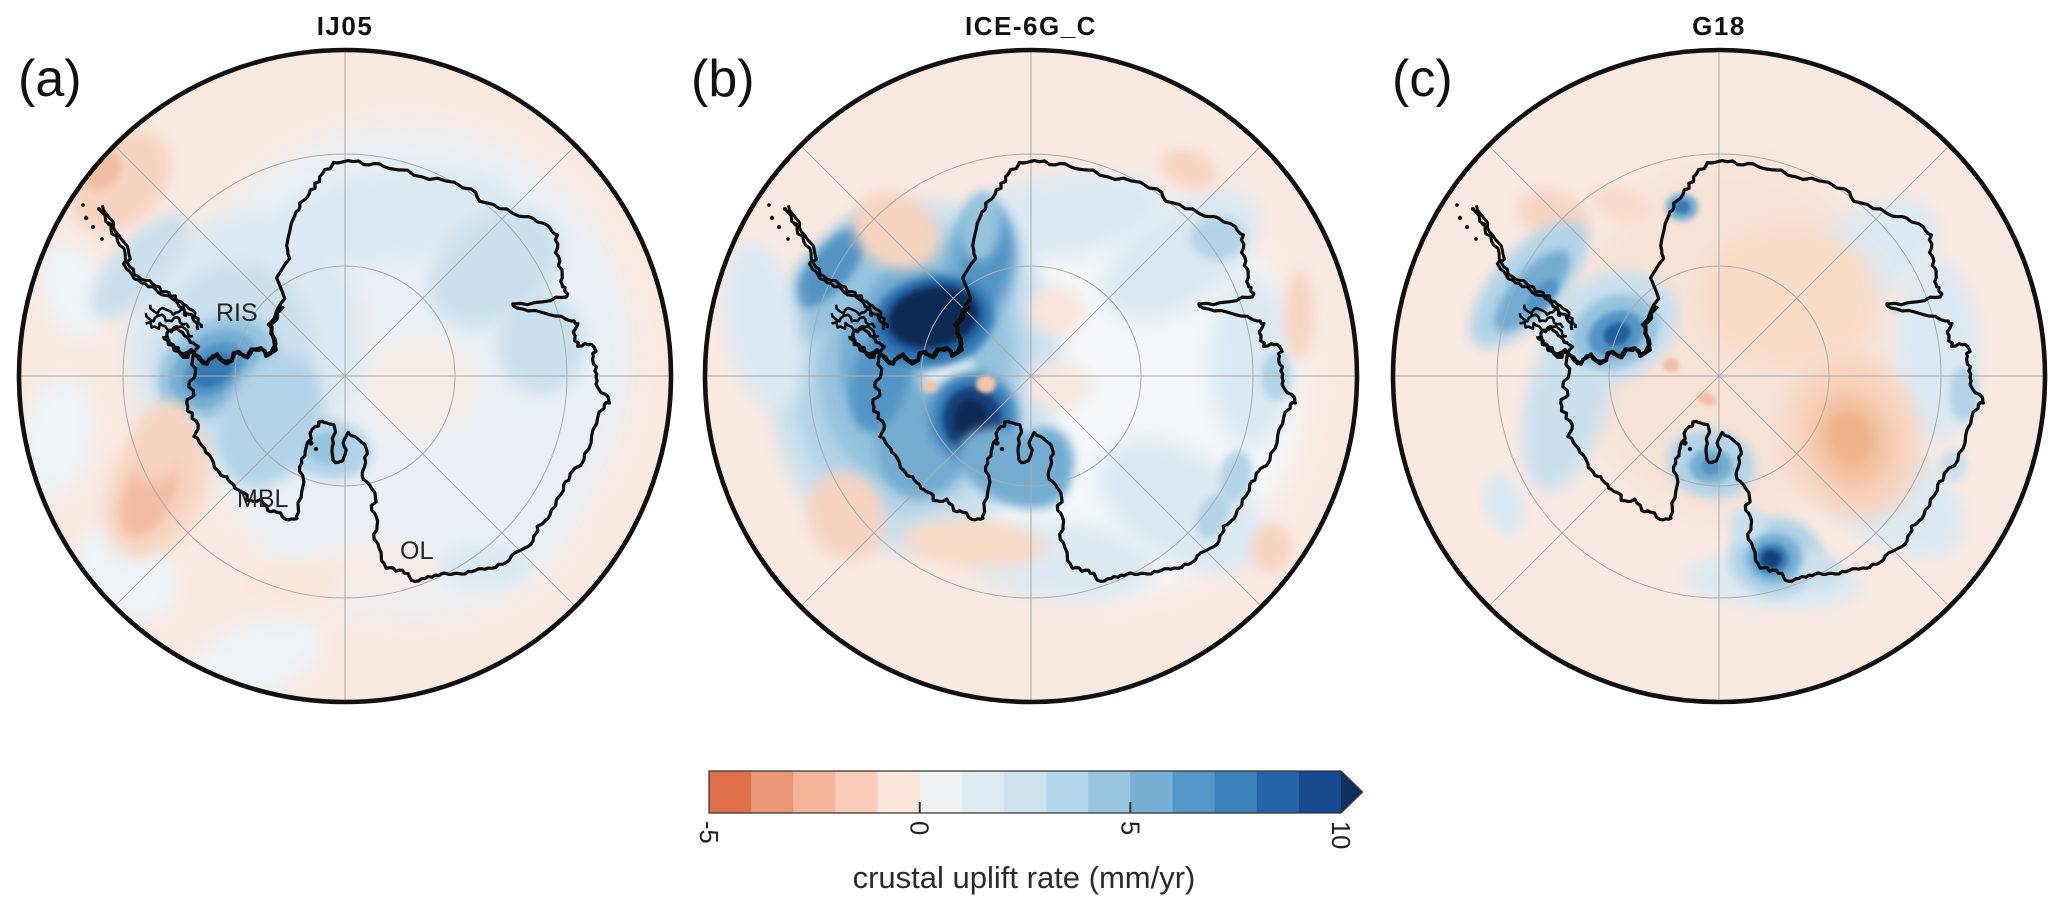 This screenshot has height=920, width=2067. Describe the element at coordinates (1129, 828) in the screenshot. I see `svg-text: 5` at that location.